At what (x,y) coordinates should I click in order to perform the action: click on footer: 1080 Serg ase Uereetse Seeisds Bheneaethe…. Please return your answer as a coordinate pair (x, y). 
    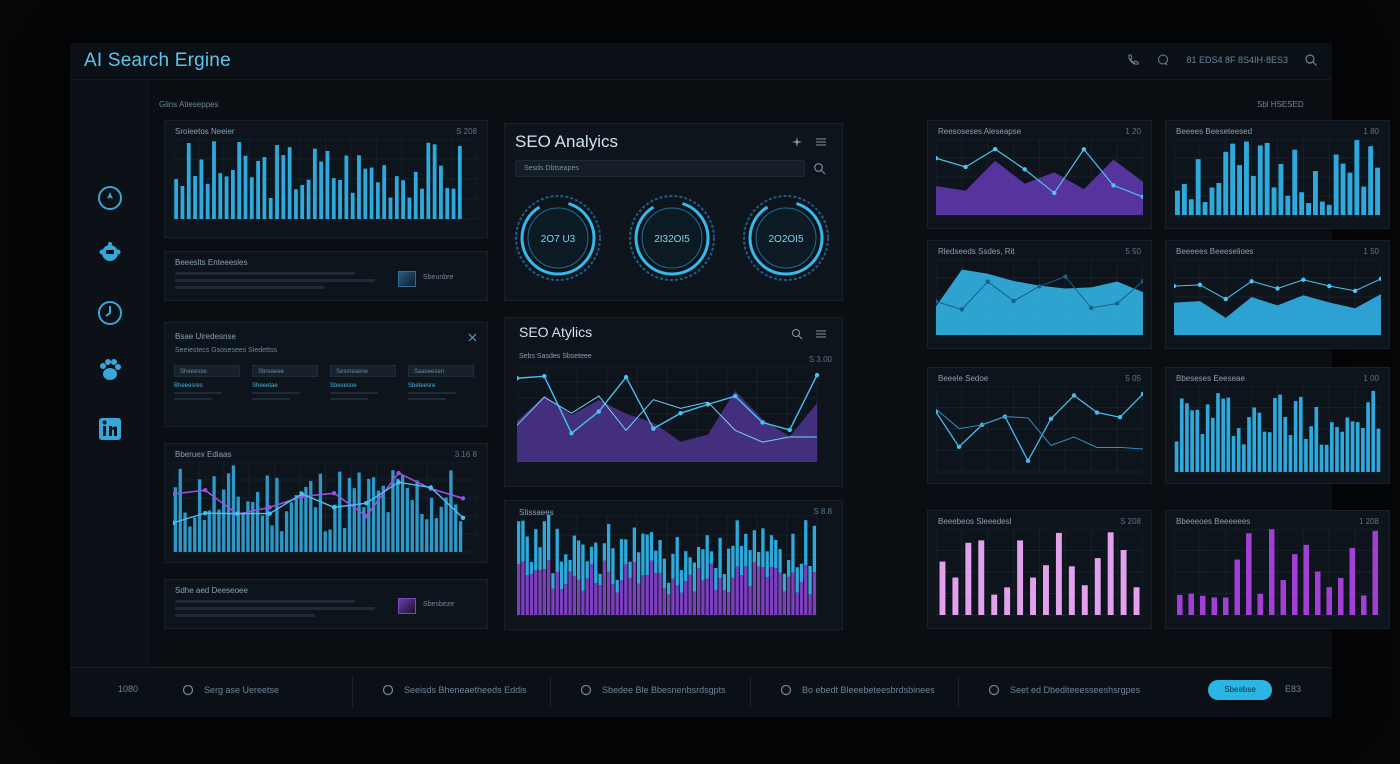
    Looking at the image, I should click on (701, 692).